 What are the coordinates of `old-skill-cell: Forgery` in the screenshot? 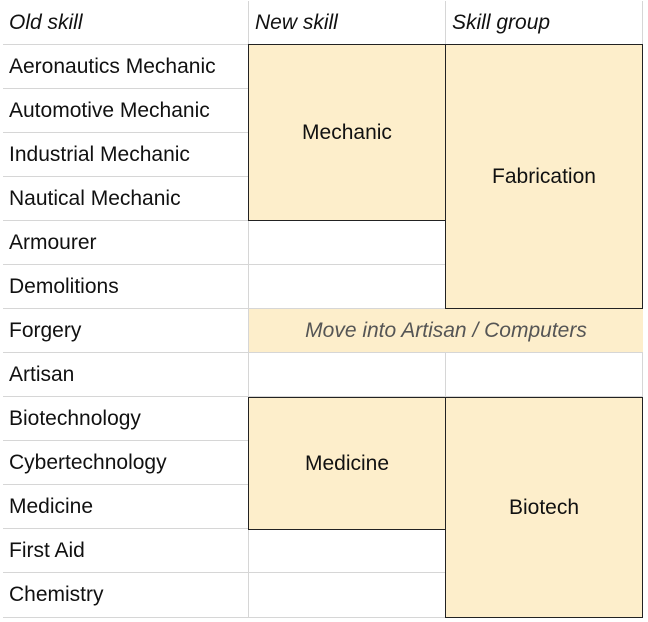 It's located at (126, 331).